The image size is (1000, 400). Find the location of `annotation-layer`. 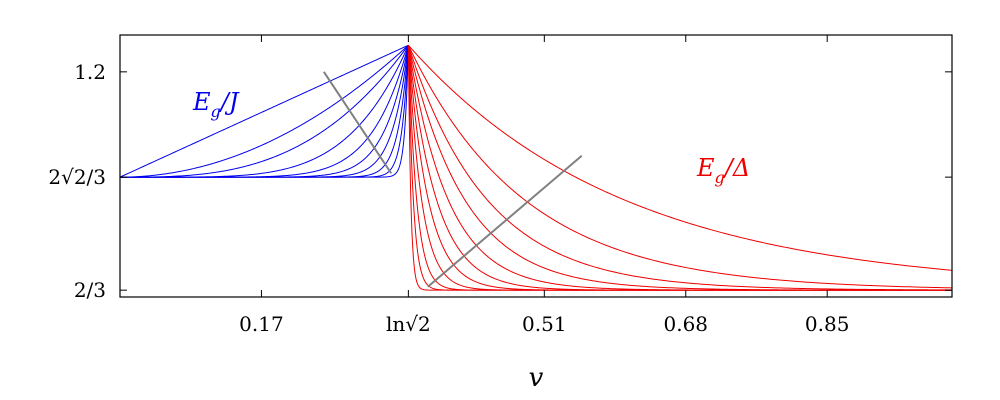

annotation-layer is located at coordinates (453, 179).